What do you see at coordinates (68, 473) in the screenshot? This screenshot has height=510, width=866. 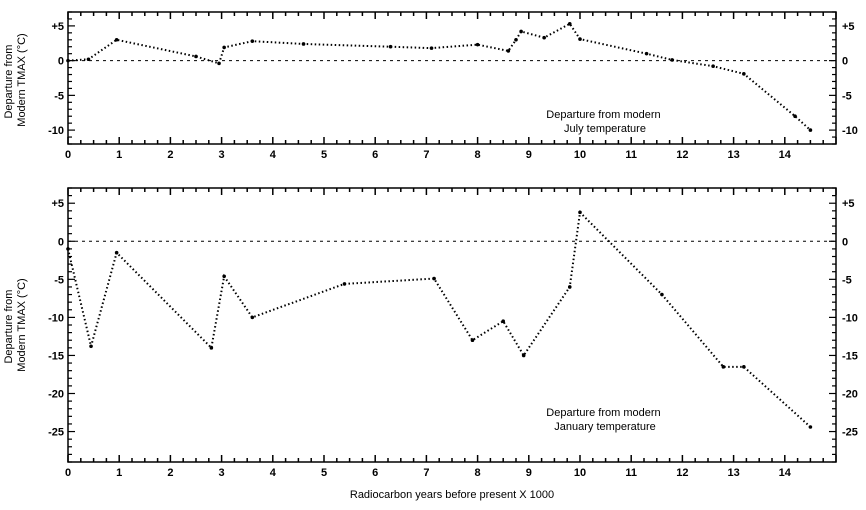 I see `january-x-tick-label: 0` at bounding box center [68, 473].